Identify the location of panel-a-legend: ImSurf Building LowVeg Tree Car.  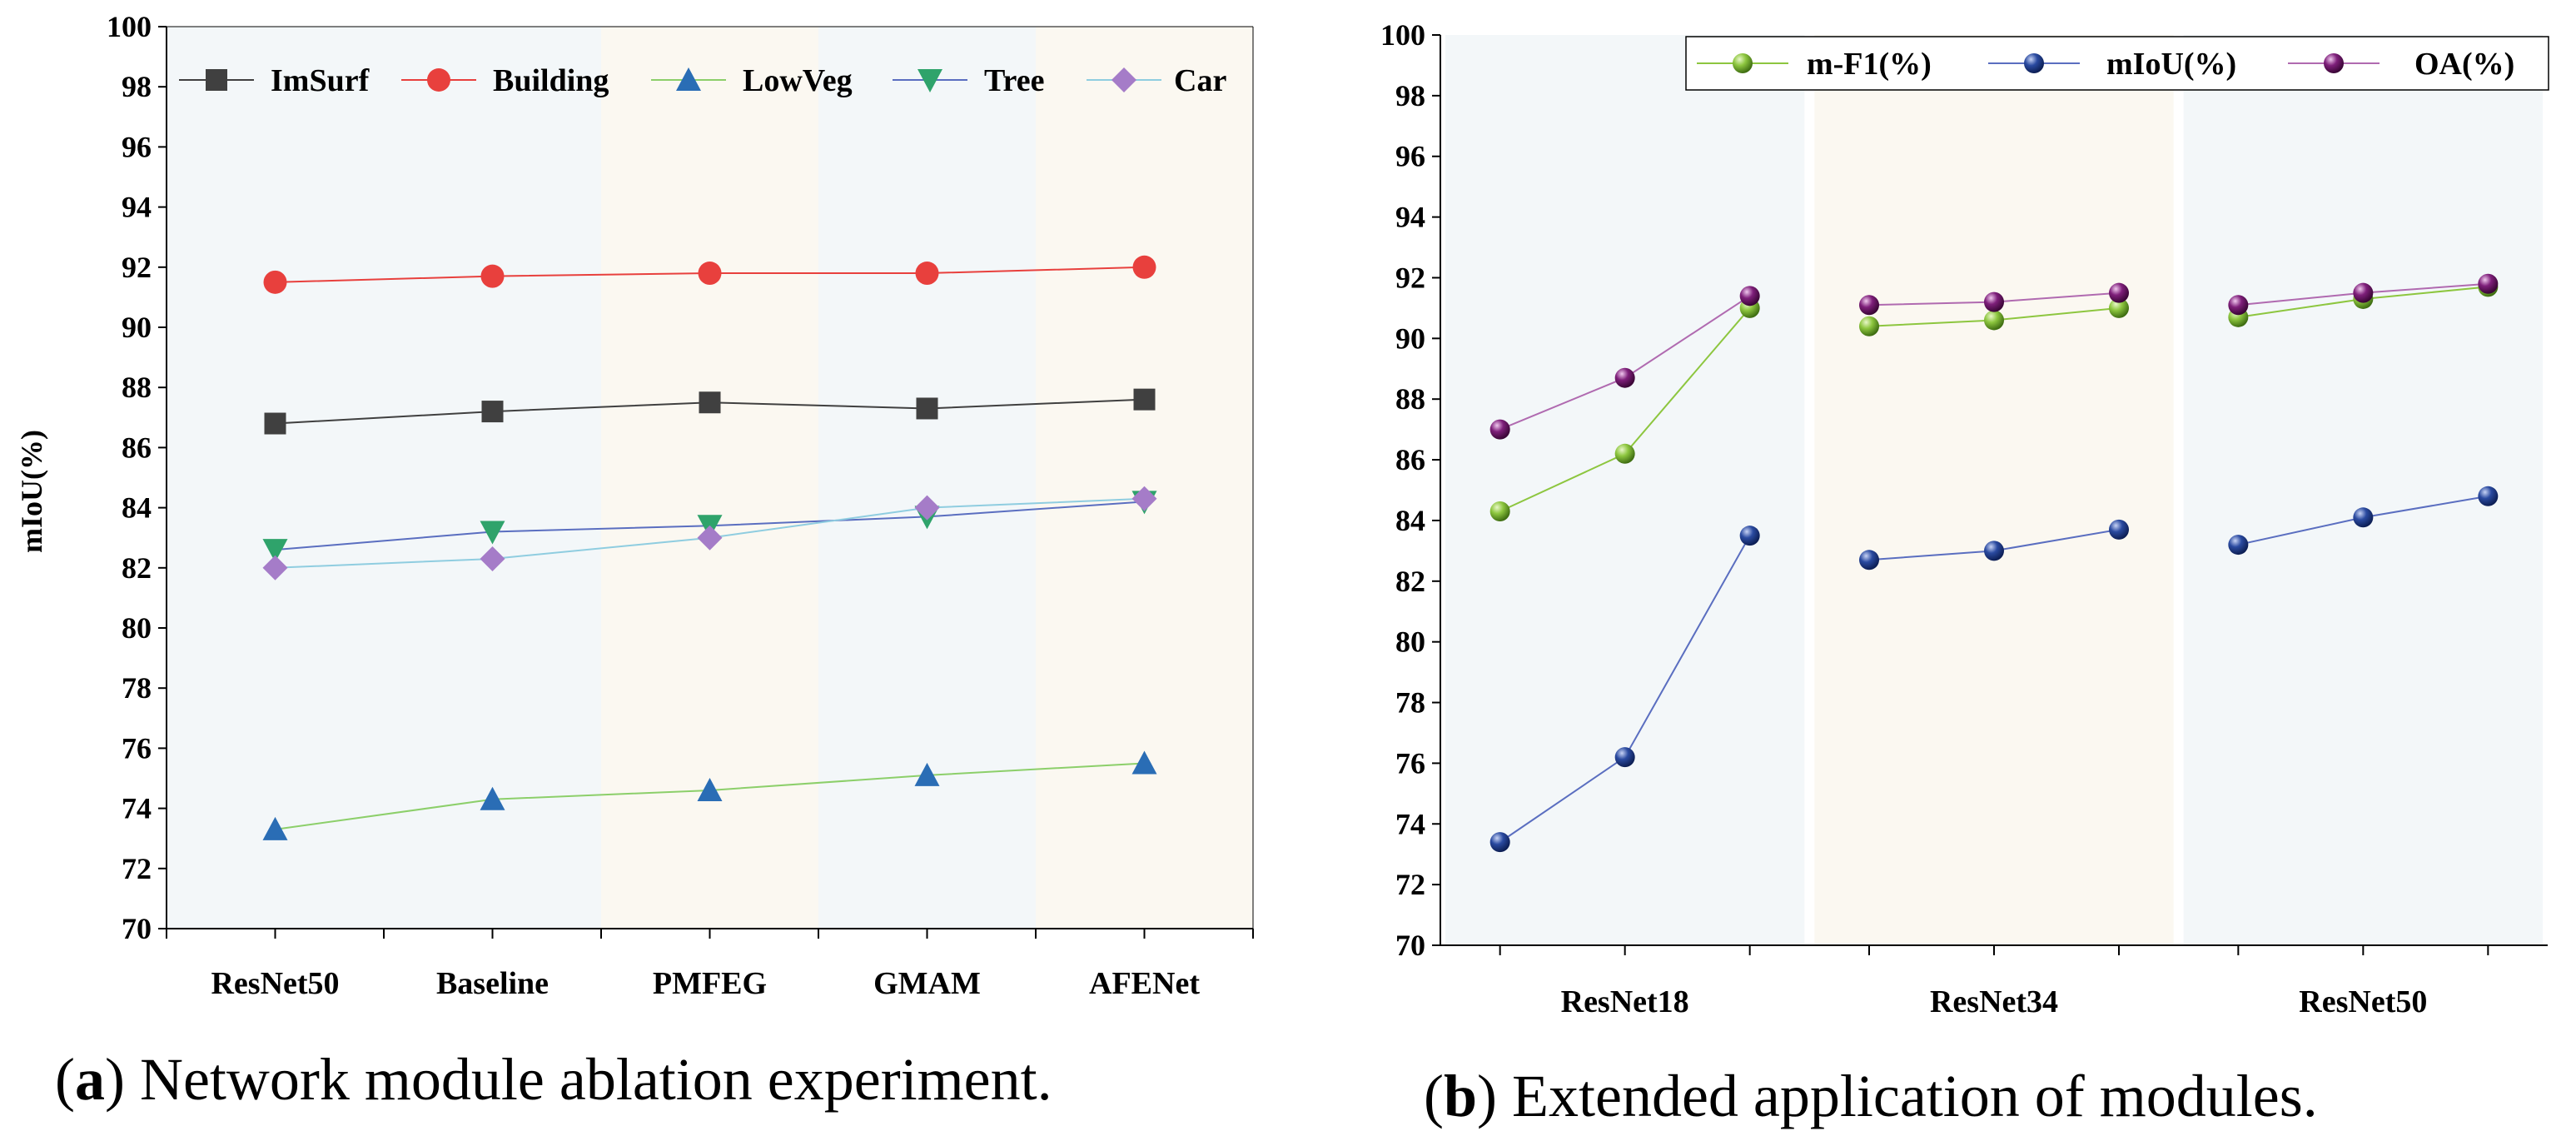
(702, 81).